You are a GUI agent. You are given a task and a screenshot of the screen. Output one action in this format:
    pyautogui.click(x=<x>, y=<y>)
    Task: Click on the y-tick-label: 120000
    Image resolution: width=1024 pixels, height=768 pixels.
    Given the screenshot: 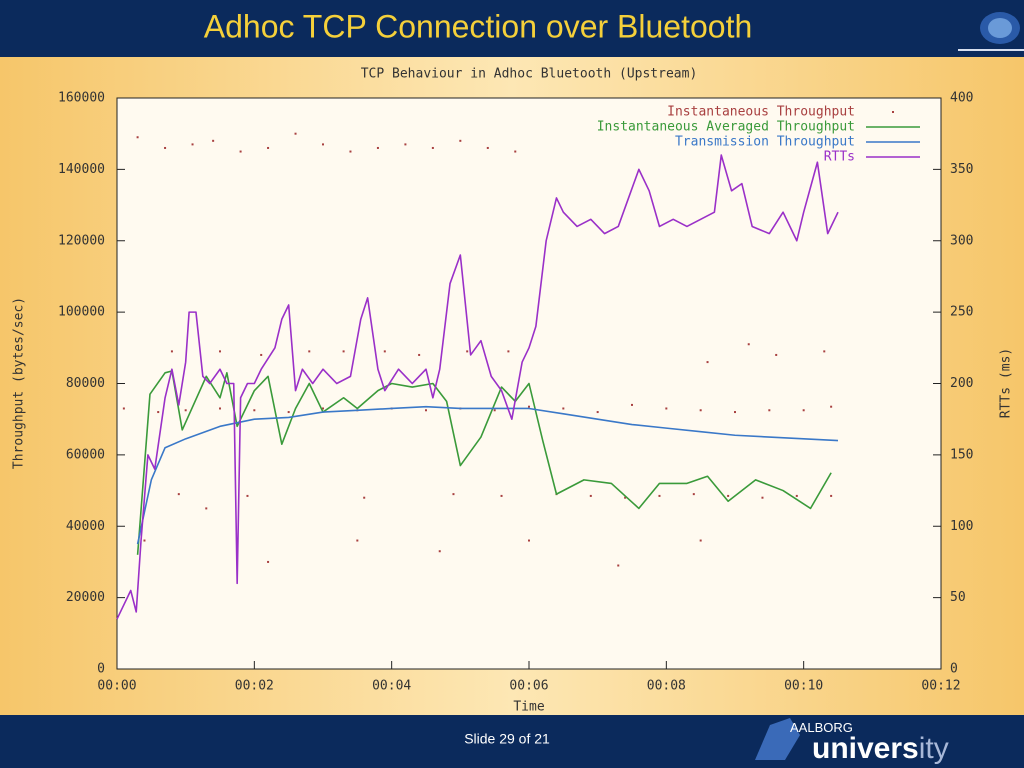 What is the action you would take?
    pyautogui.click(x=81, y=240)
    